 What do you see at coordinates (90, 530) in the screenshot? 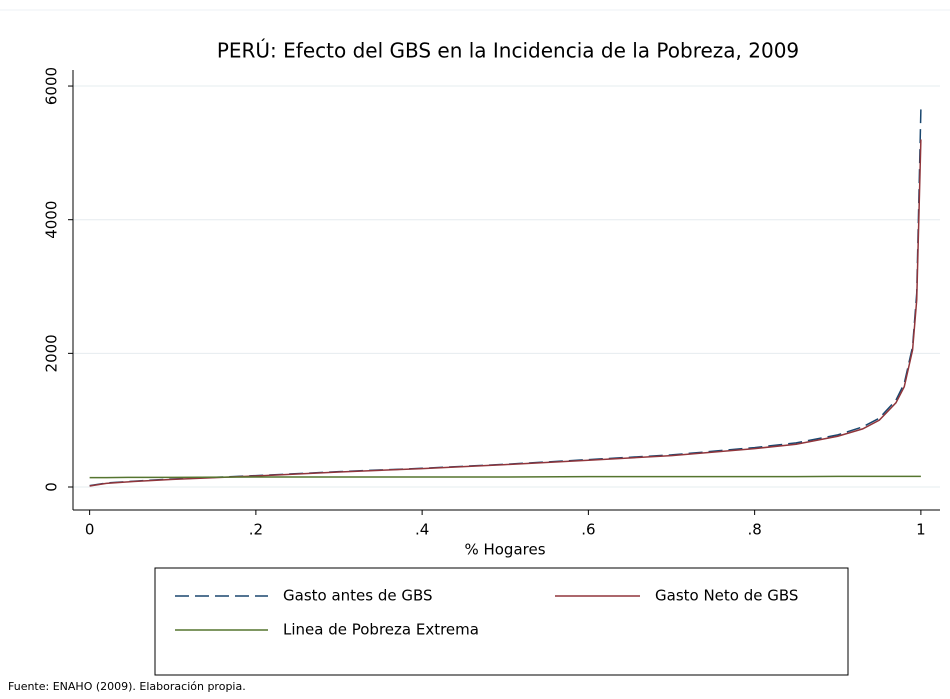
I see `x-tick-label: 0` at bounding box center [90, 530].